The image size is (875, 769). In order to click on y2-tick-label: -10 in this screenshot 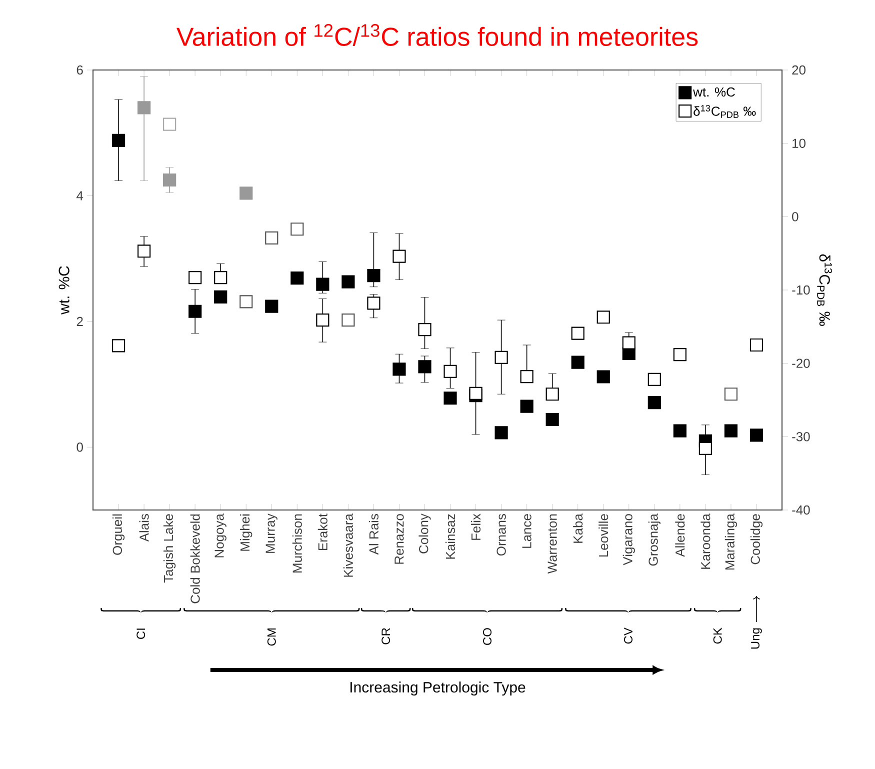, I will do `click(801, 290)`.